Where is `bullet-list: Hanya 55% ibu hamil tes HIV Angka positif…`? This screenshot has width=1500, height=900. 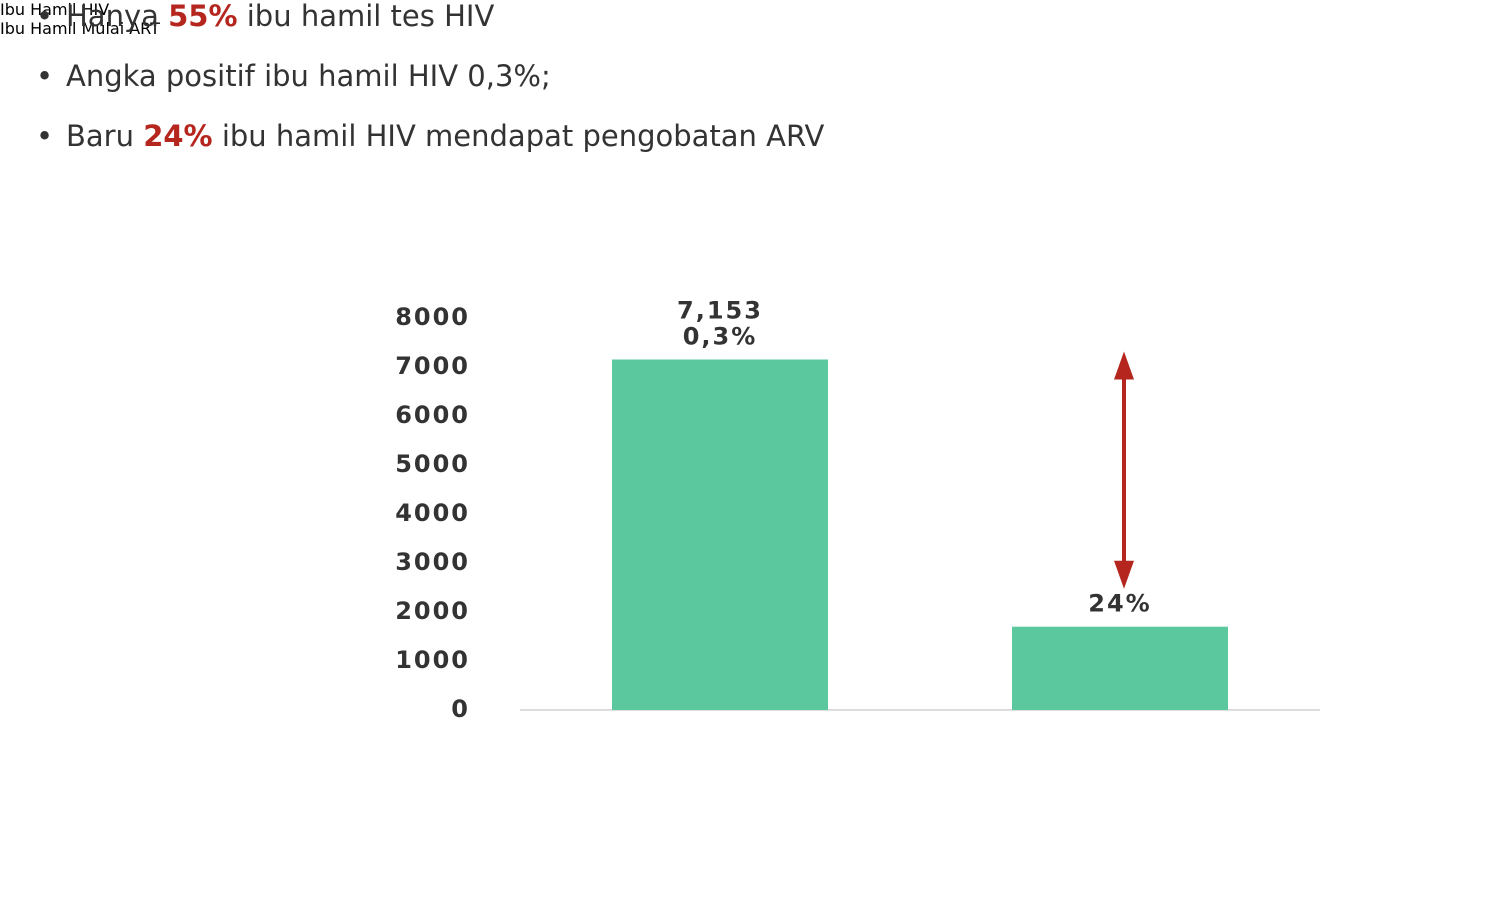
bullet-list: Hanya 55% ibu hamil tes HIV Angka positif… is located at coordinates (430, 87).